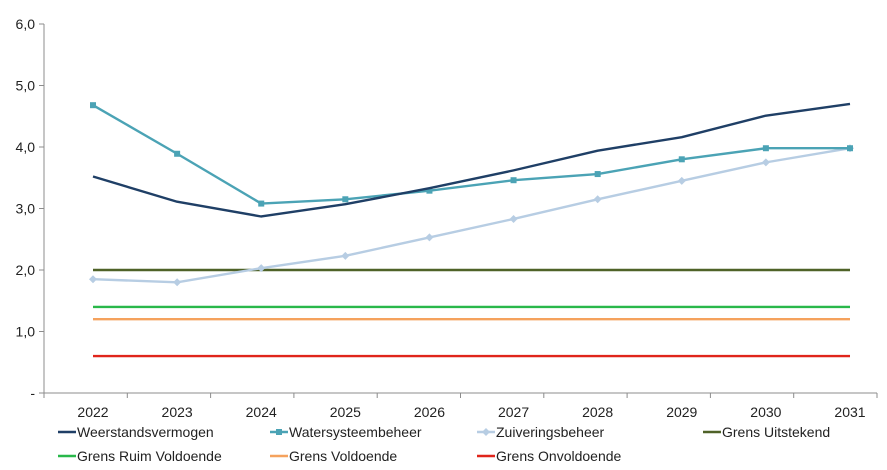  I want to click on x-tick-label: 2028, so click(597, 412).